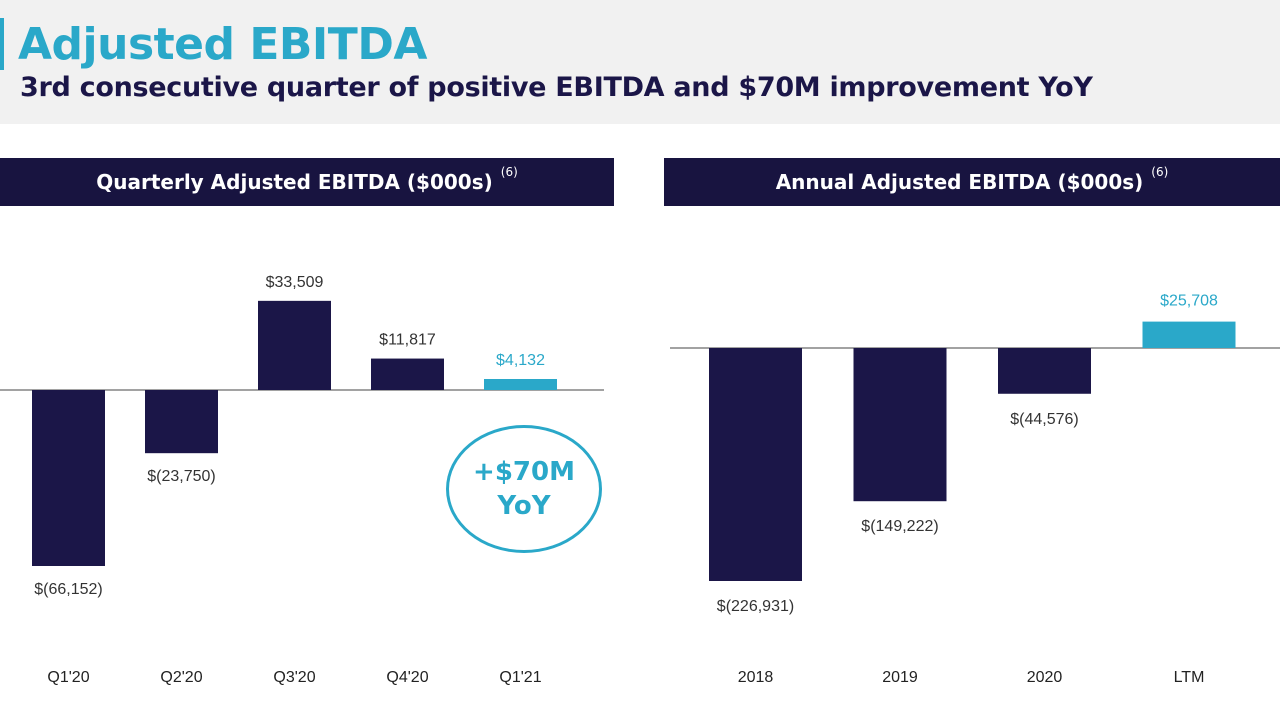  I want to click on annual-chart-footnote-ref: (6), so click(1160, 172).